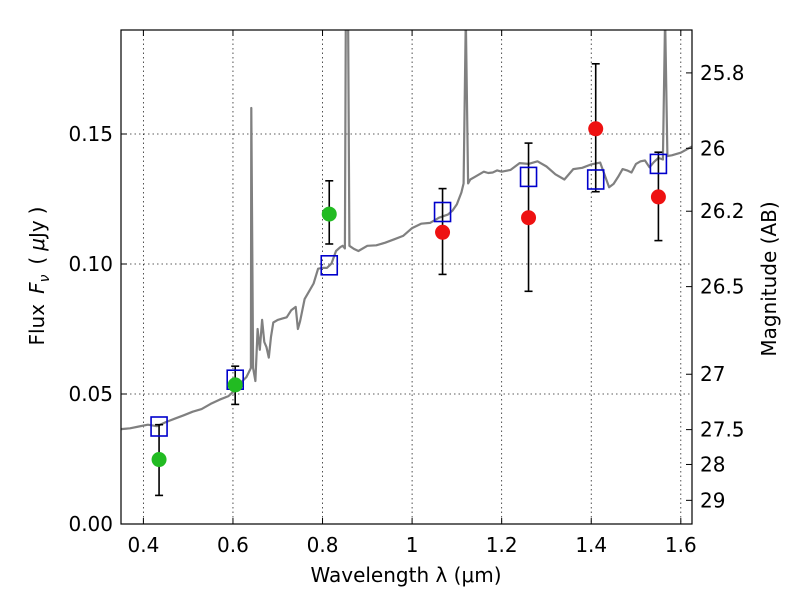 This screenshot has height=600, width=800. Describe the element at coordinates (37, 245) in the screenshot. I see `y-title-mu: μ` at that location.